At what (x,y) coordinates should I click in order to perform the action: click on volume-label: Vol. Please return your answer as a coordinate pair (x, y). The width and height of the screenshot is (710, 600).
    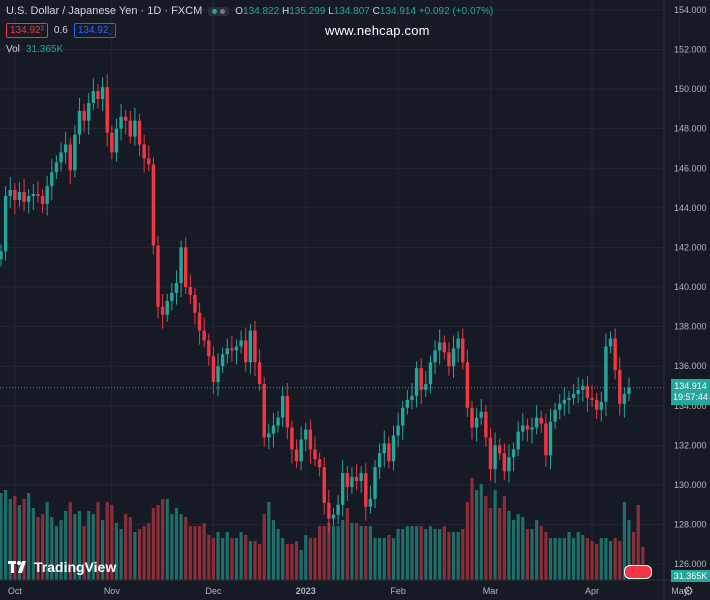
    Looking at the image, I should click on (13, 49).